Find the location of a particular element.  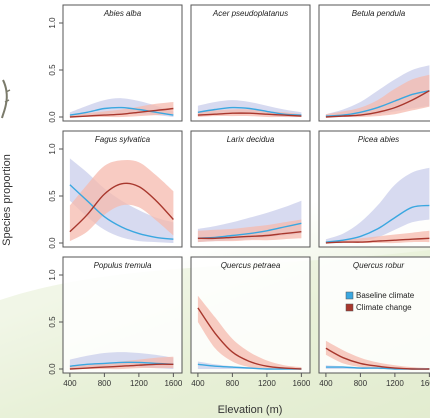

panel: Picea abies is located at coordinates (374, 189).